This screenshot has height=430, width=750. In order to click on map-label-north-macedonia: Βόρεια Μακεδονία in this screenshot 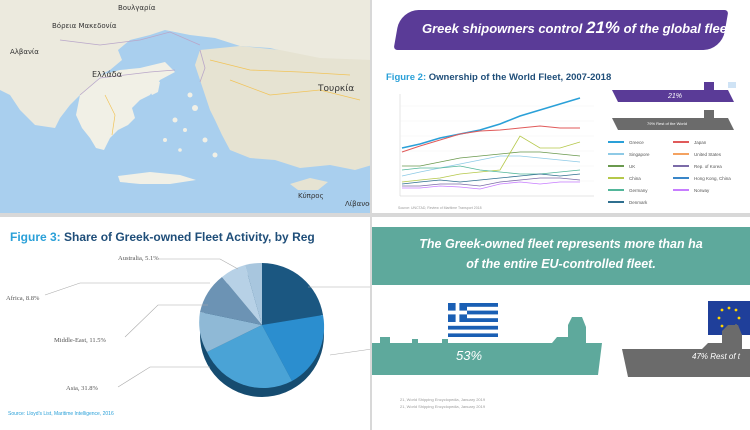, I will do `click(84, 26)`.